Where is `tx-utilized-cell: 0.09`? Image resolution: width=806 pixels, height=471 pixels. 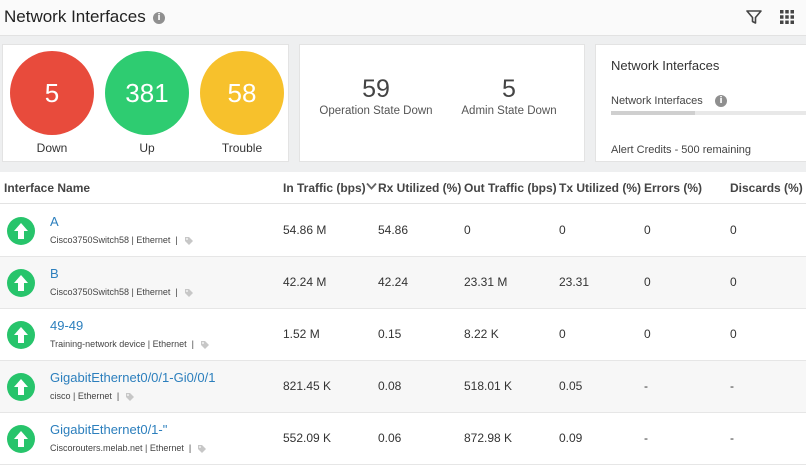 tx-utilized-cell: 0.09 is located at coordinates (571, 438).